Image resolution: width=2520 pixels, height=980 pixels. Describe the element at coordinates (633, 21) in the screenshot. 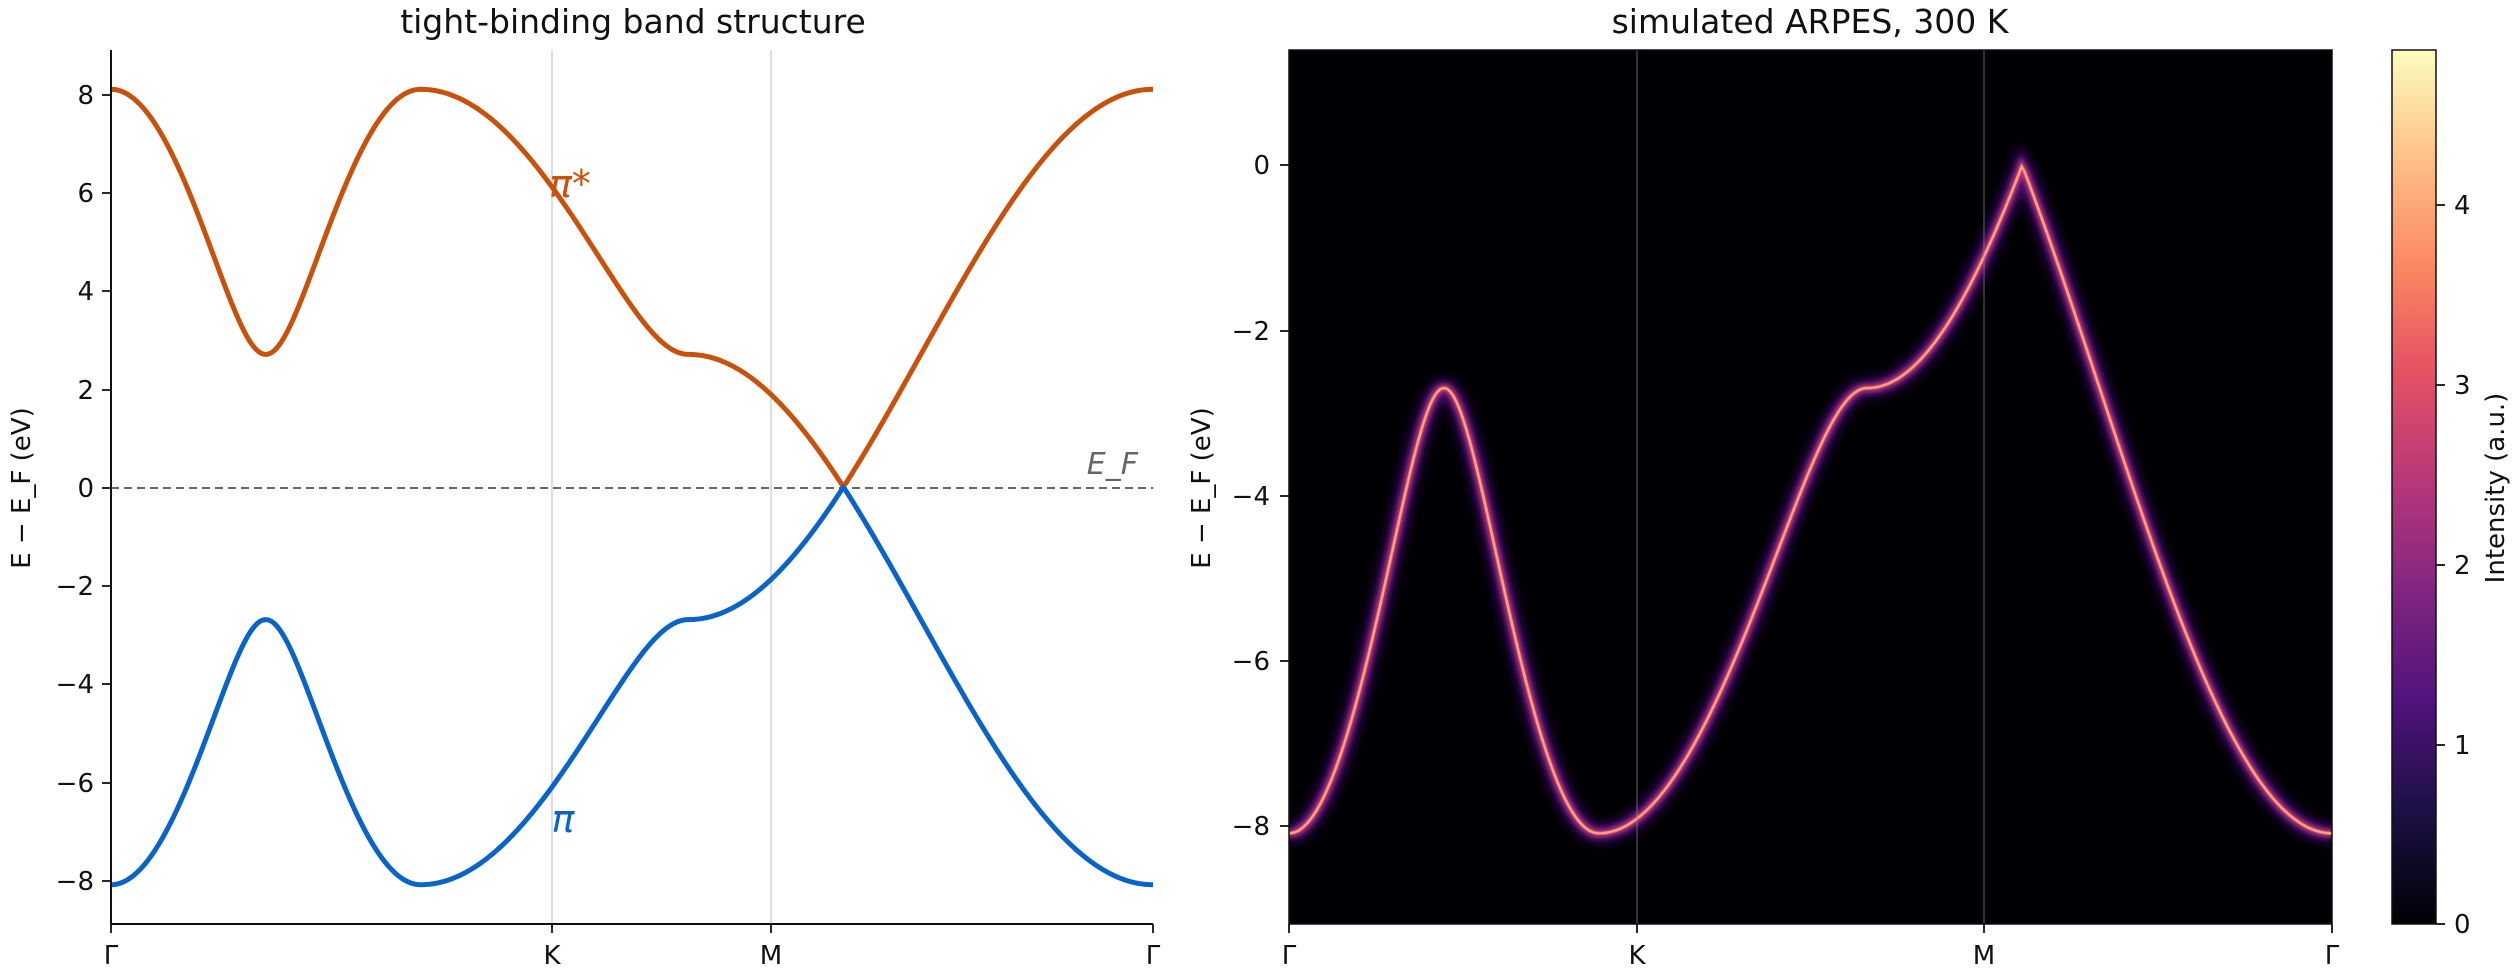

I see `band-structure-title: tight-binding band structure` at that location.